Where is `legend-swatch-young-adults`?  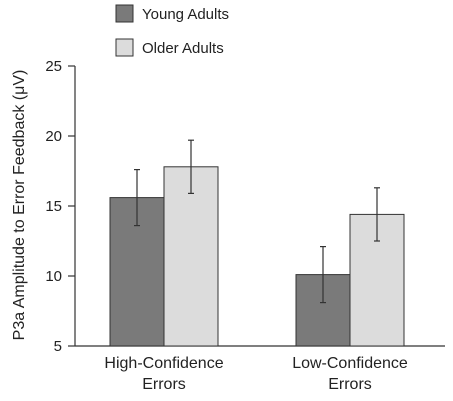 legend-swatch-young-adults is located at coordinates (124, 13).